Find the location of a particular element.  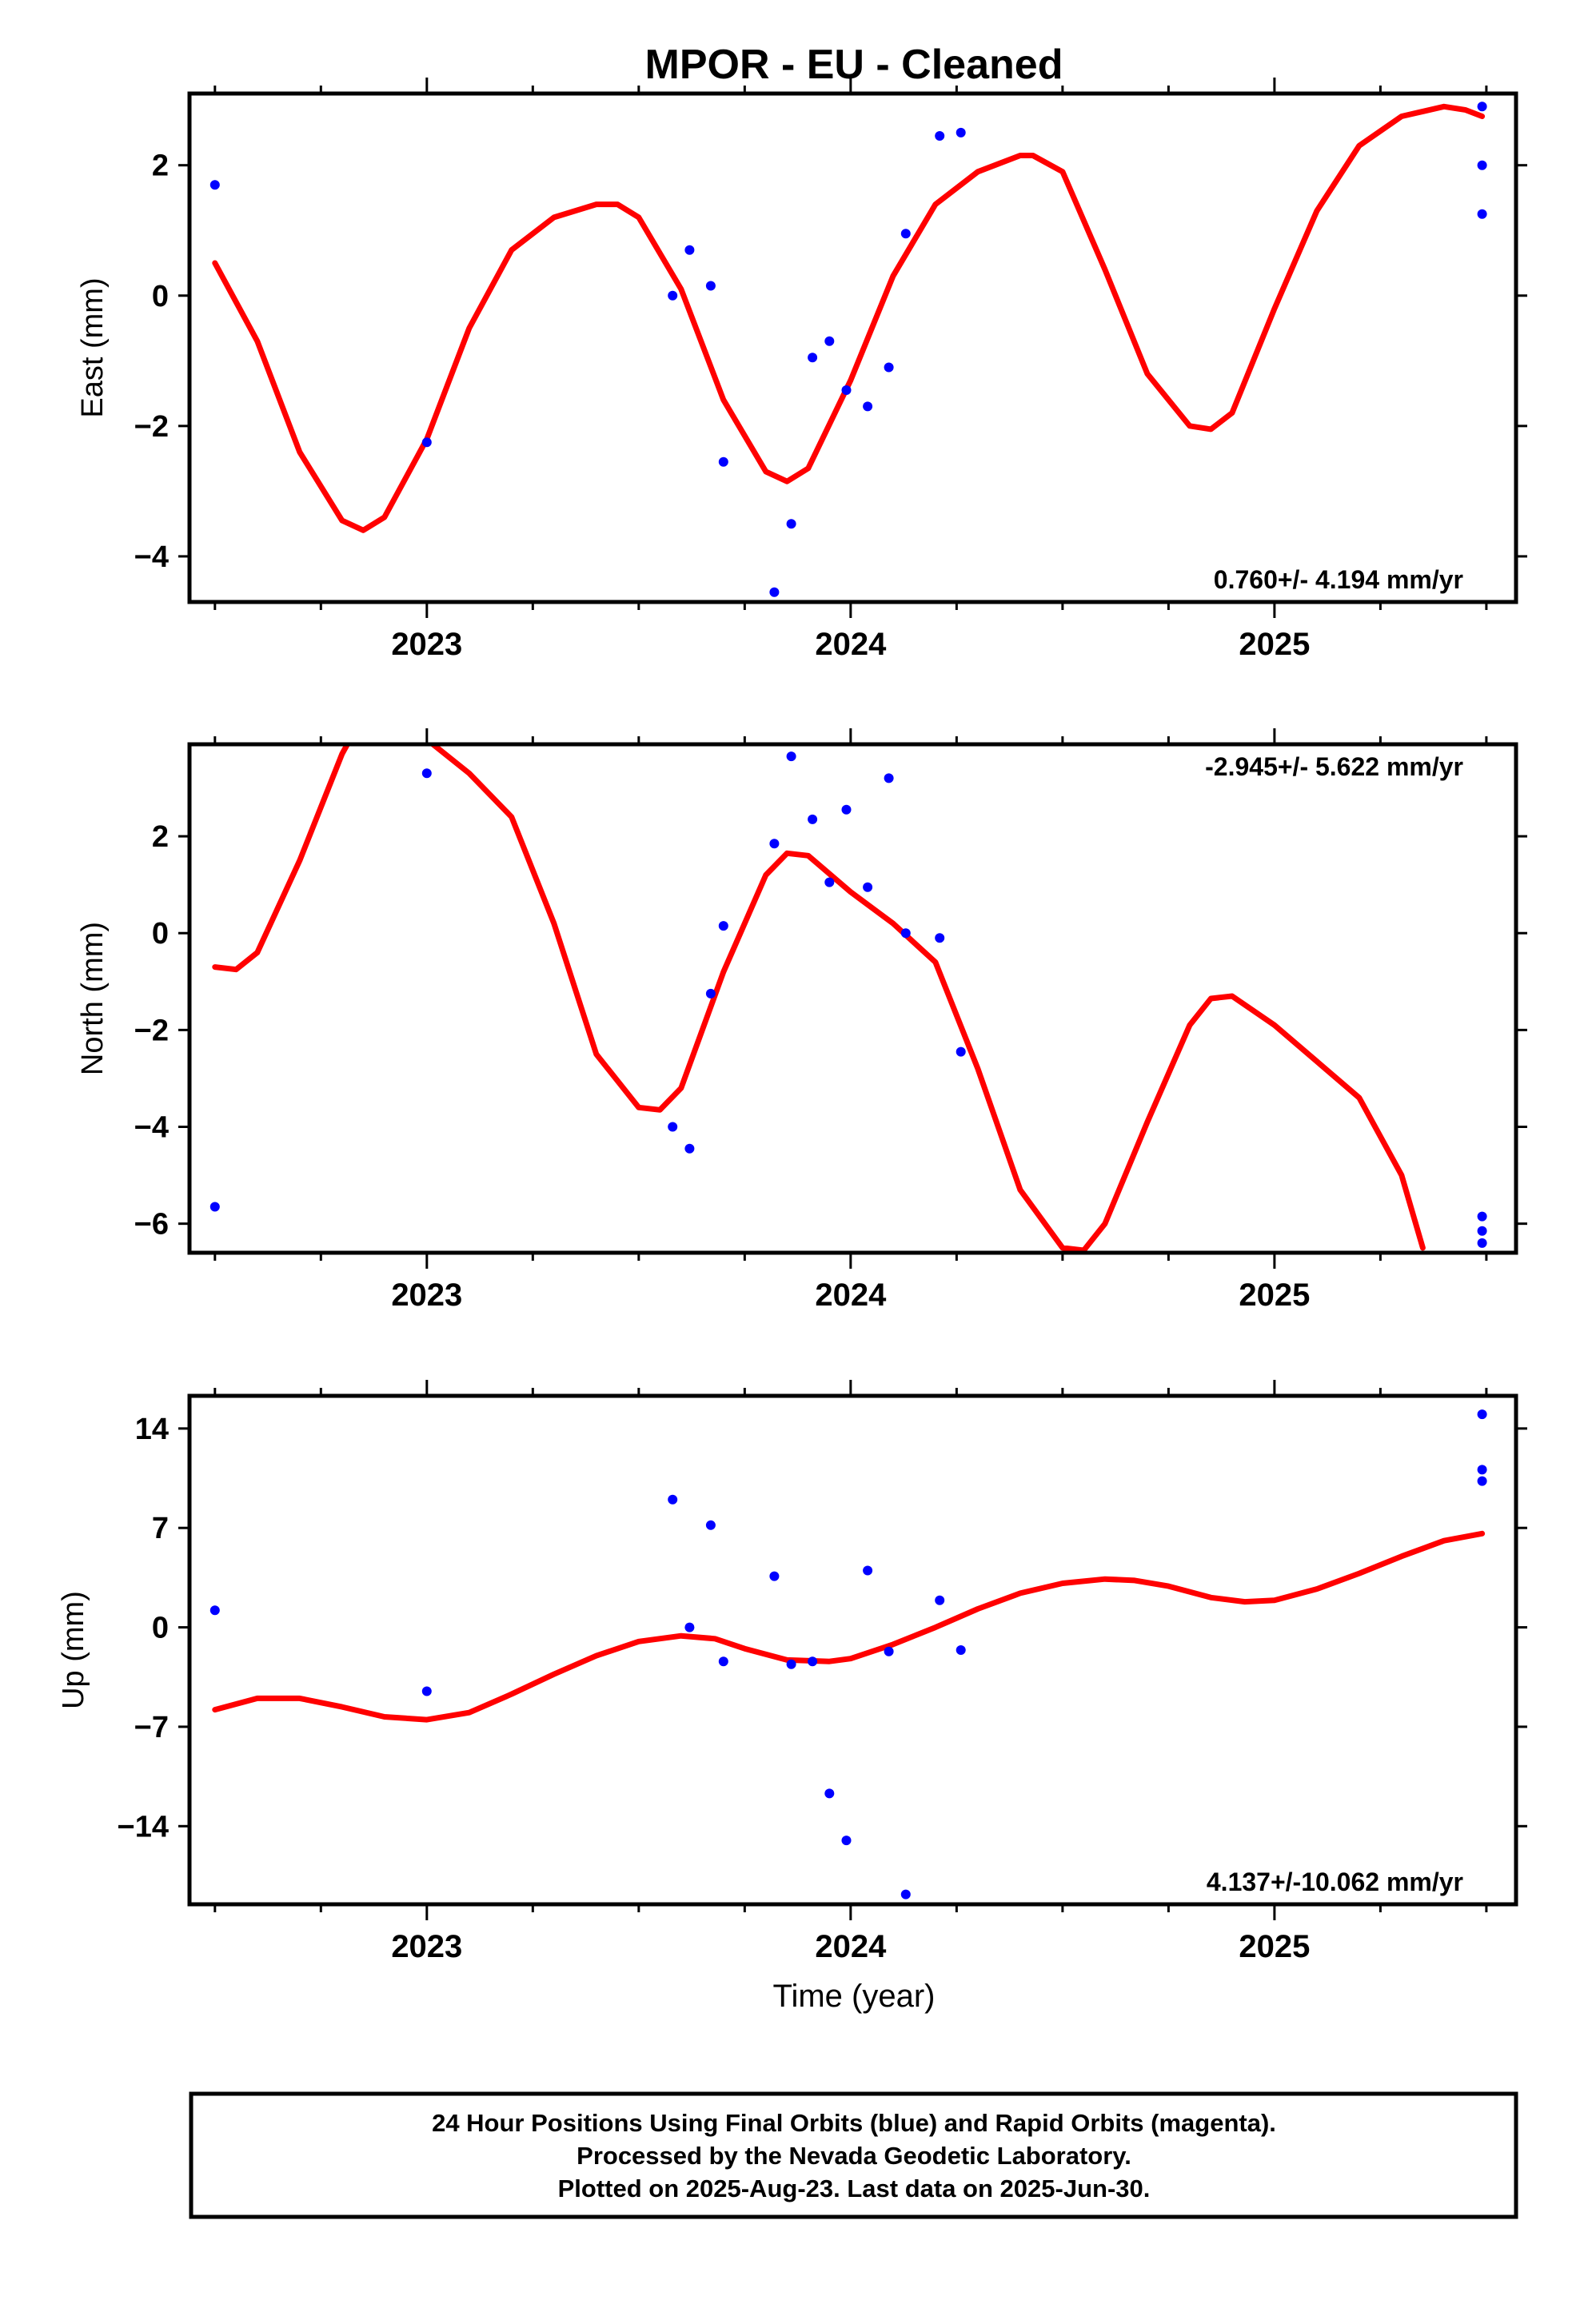

up-model-curve is located at coordinates (849, 1627).